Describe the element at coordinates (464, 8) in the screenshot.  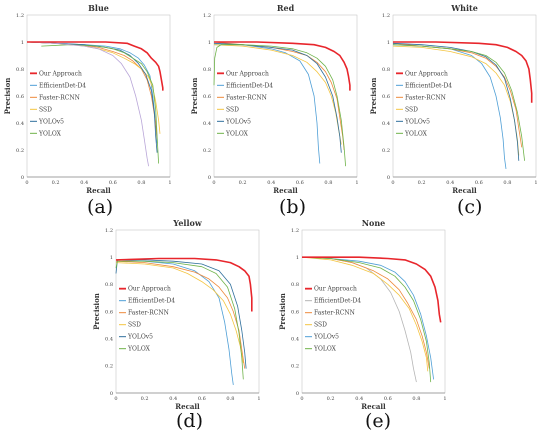
I see `chart-title: White` at that location.